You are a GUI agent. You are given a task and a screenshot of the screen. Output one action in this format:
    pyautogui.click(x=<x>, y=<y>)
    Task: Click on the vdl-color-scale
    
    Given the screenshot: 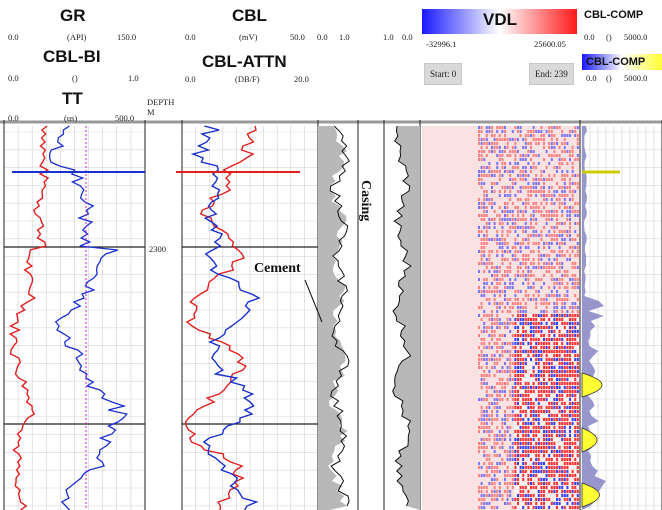 What is the action you would take?
    pyautogui.click(x=499, y=21)
    